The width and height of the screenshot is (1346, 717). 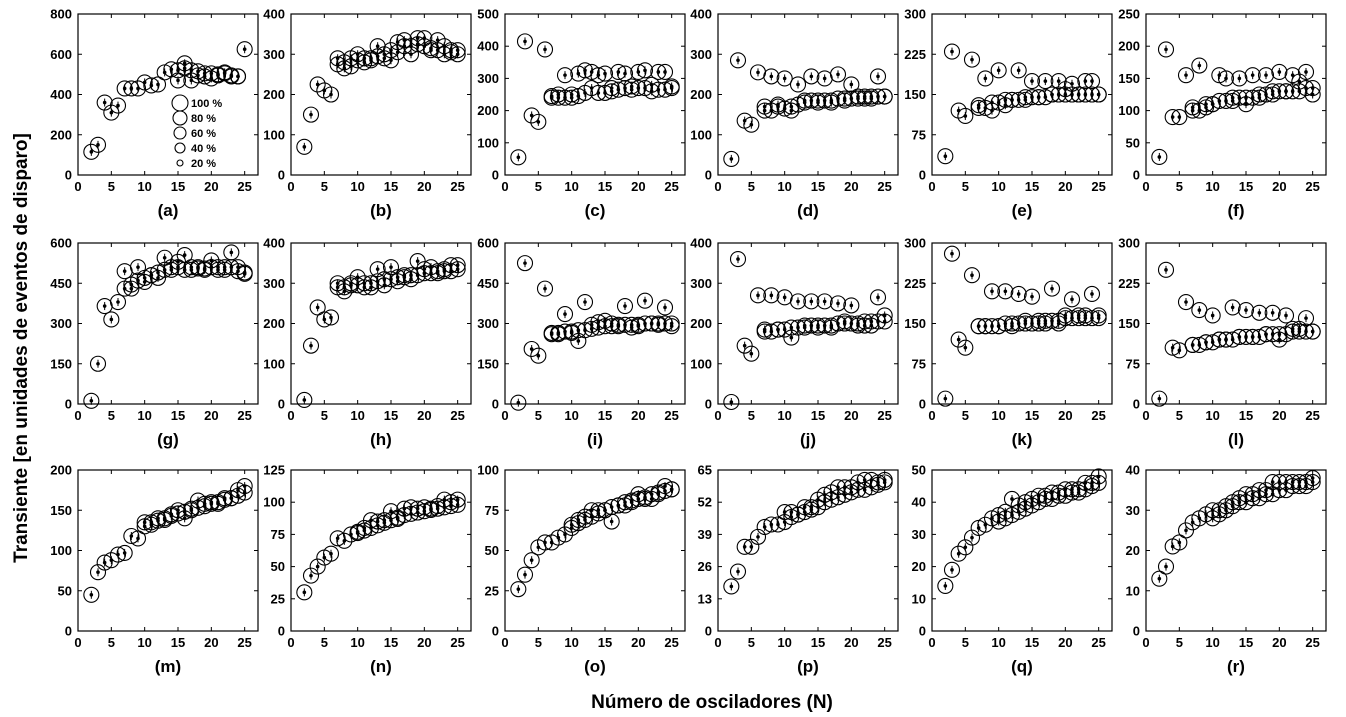 I want to click on legend-entry: 100 %, so click(x=206, y=104).